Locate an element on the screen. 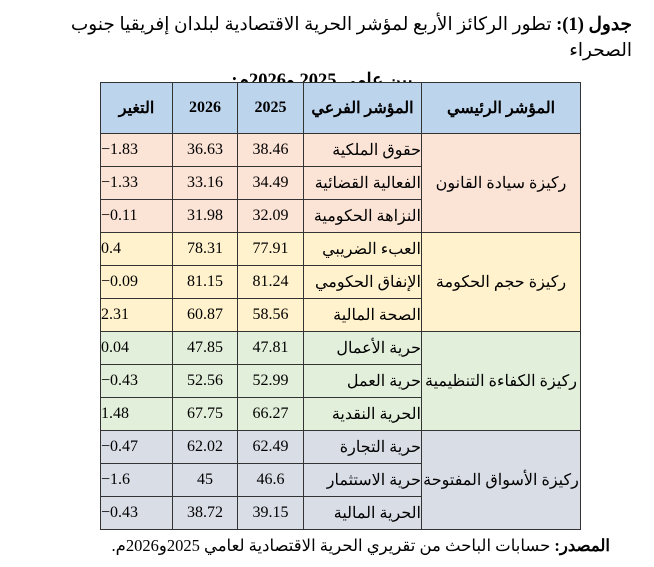 This screenshot has width=654, height=567. table-row: الحرية المالية 39.15 38.72 0.43− is located at coordinates (340, 513).